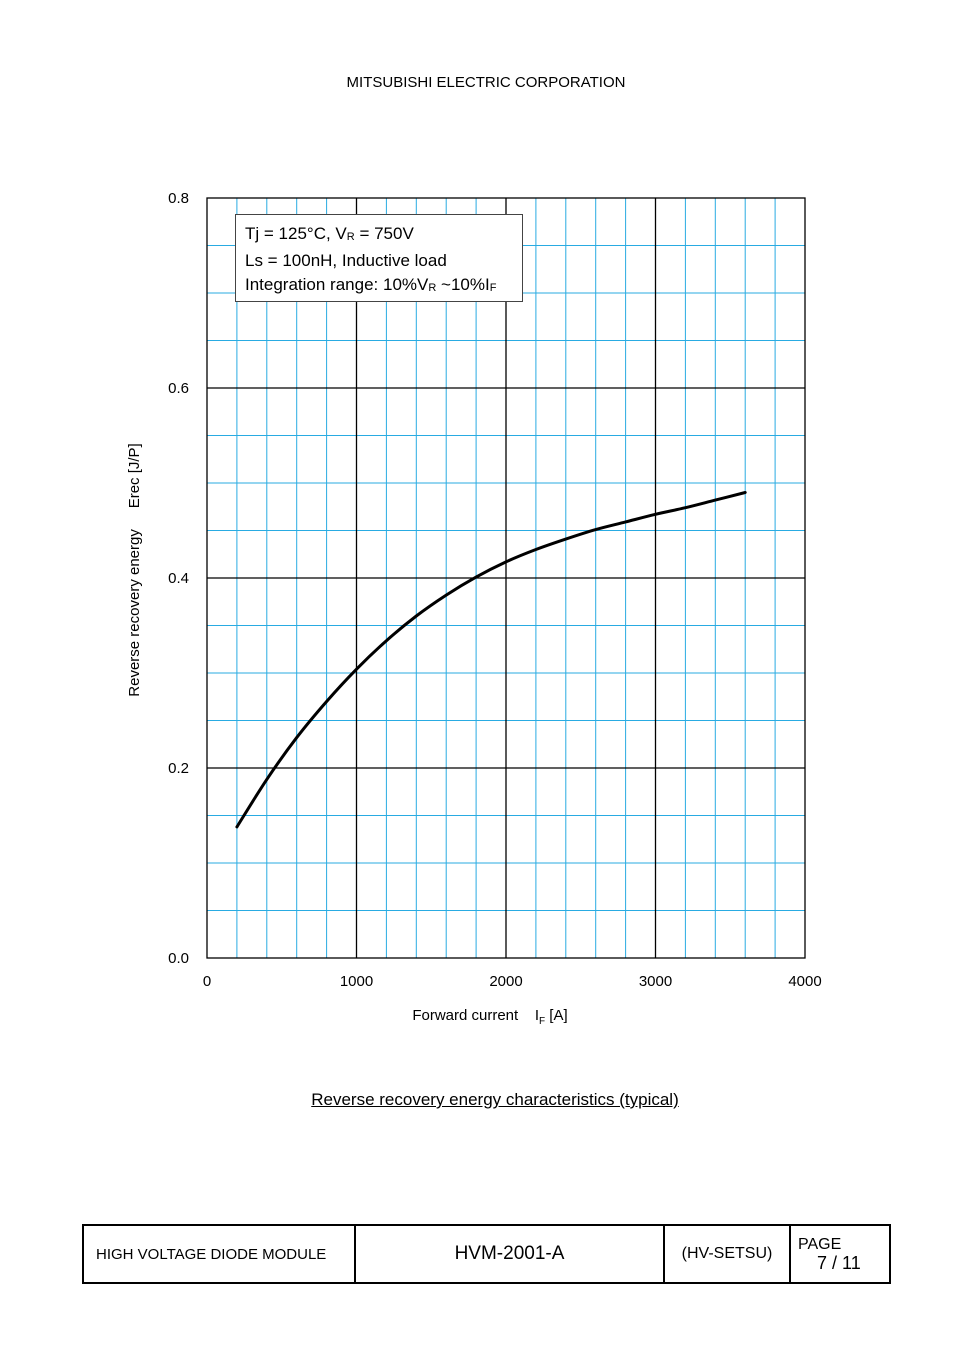 This screenshot has height=1350, width=954. Describe the element at coordinates (371, 284) in the screenshot. I see `legend-line-3: Integration range: 10%VR ~10%IF` at that location.